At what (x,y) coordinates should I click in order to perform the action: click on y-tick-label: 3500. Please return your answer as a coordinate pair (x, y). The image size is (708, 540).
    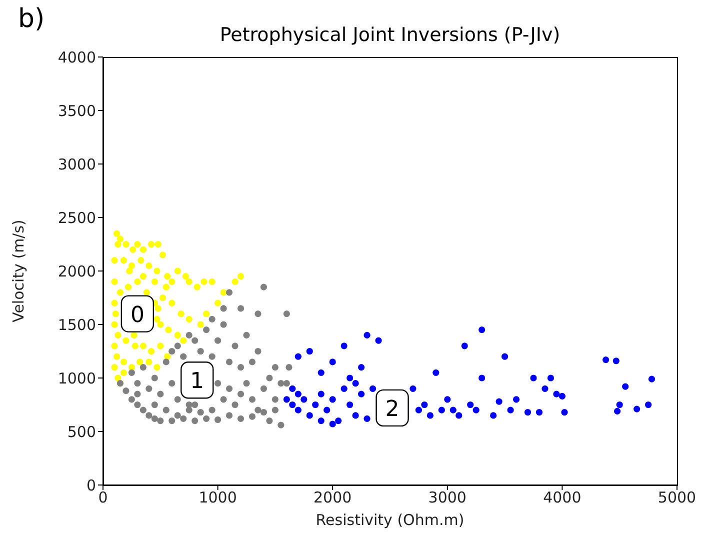
    Looking at the image, I should click on (77, 111).